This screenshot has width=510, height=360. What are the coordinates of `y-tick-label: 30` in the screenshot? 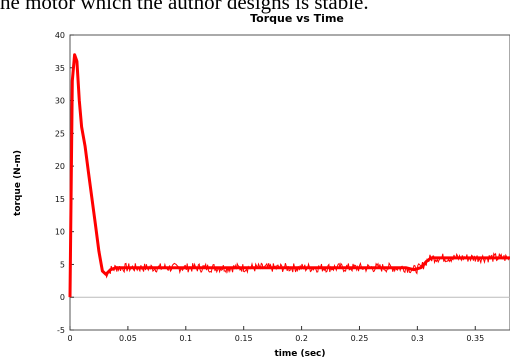 It's located at (60, 101).